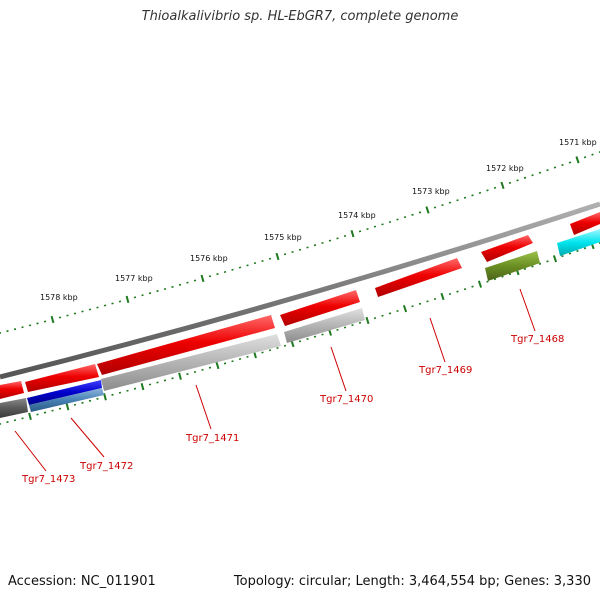  I want to click on gene-block-cyan, so click(578, 242).